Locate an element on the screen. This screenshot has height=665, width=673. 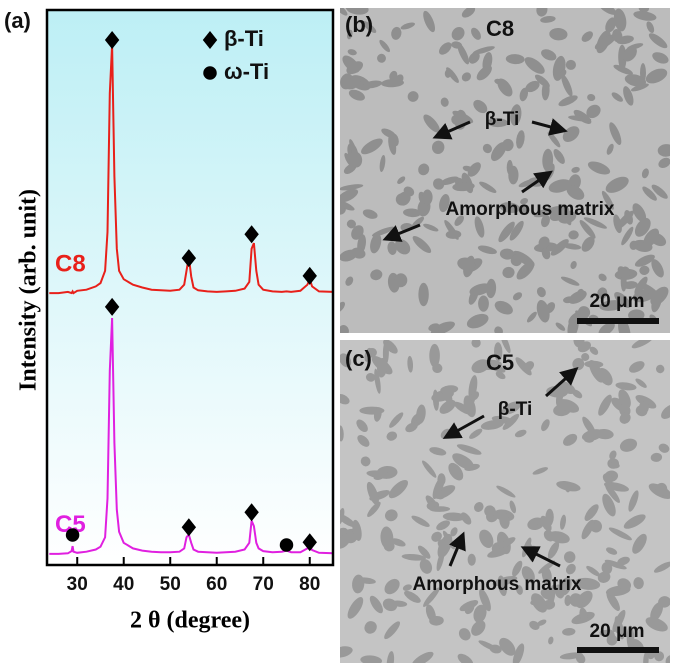
arrow is located at coordinates (549, 127).